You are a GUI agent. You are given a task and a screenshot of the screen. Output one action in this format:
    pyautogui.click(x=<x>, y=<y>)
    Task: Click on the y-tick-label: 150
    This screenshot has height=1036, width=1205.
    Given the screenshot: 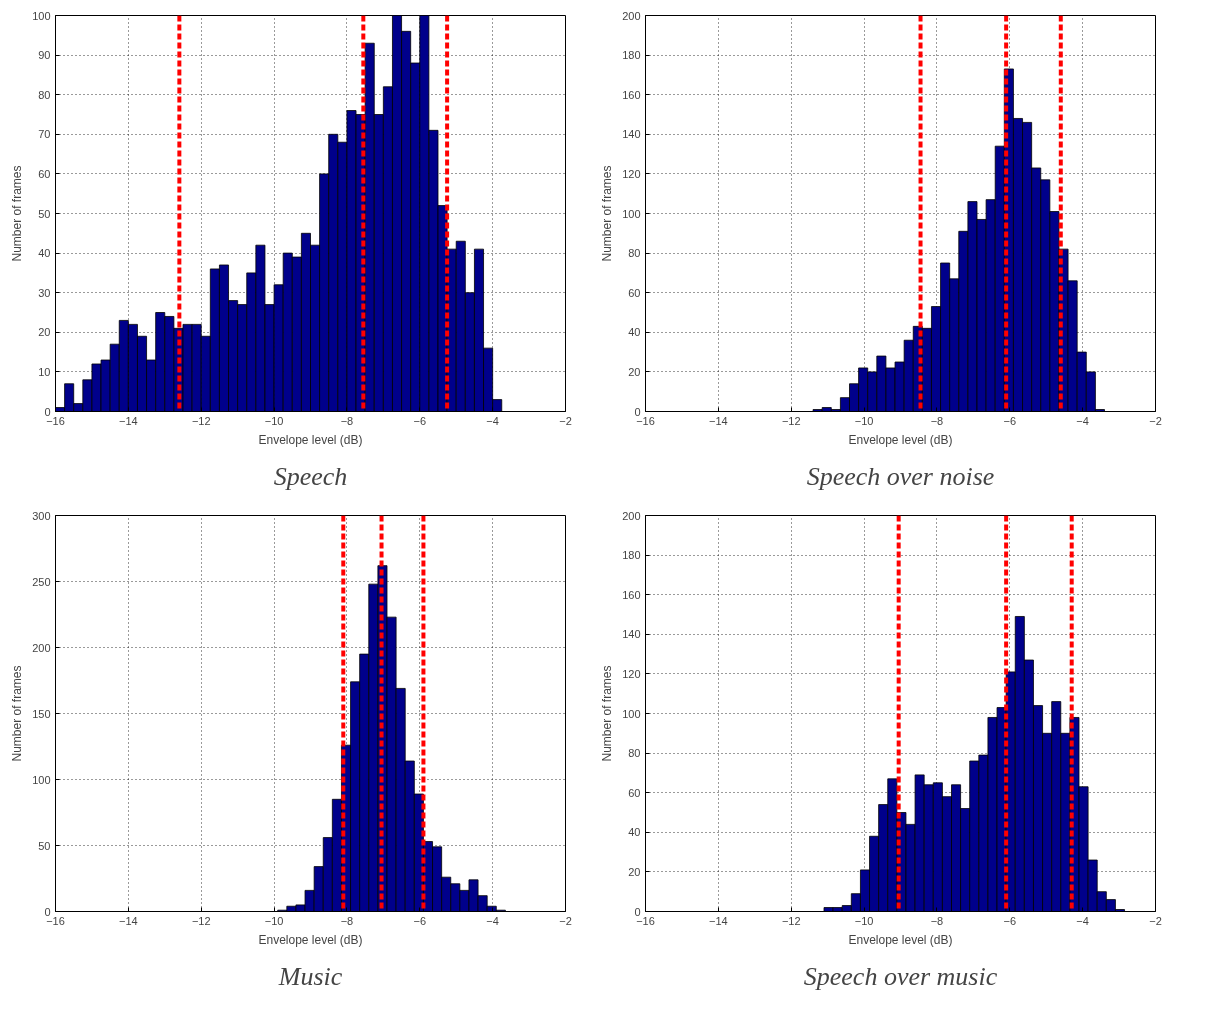 What is the action you would take?
    pyautogui.click(x=41, y=713)
    